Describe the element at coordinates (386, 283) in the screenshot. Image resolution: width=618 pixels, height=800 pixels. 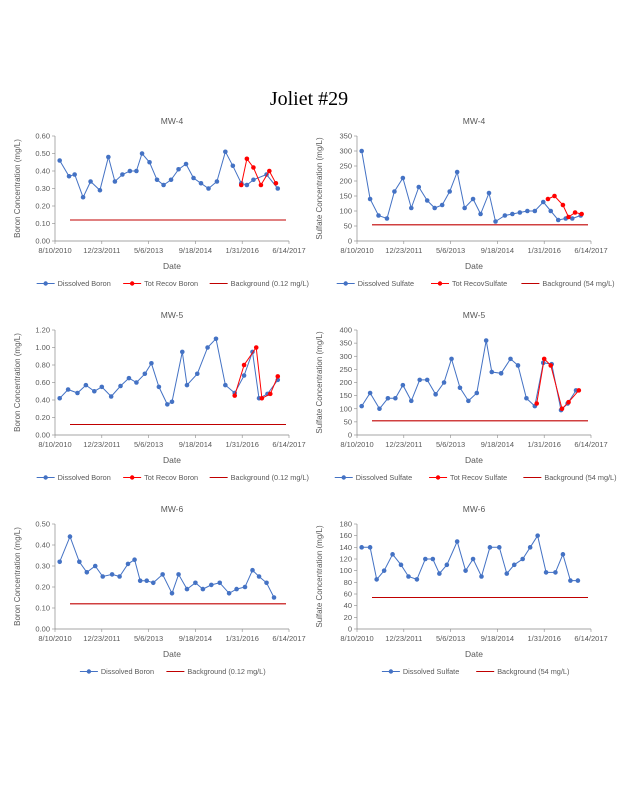
I see `legend-label: Dissolved Sulfate` at that location.